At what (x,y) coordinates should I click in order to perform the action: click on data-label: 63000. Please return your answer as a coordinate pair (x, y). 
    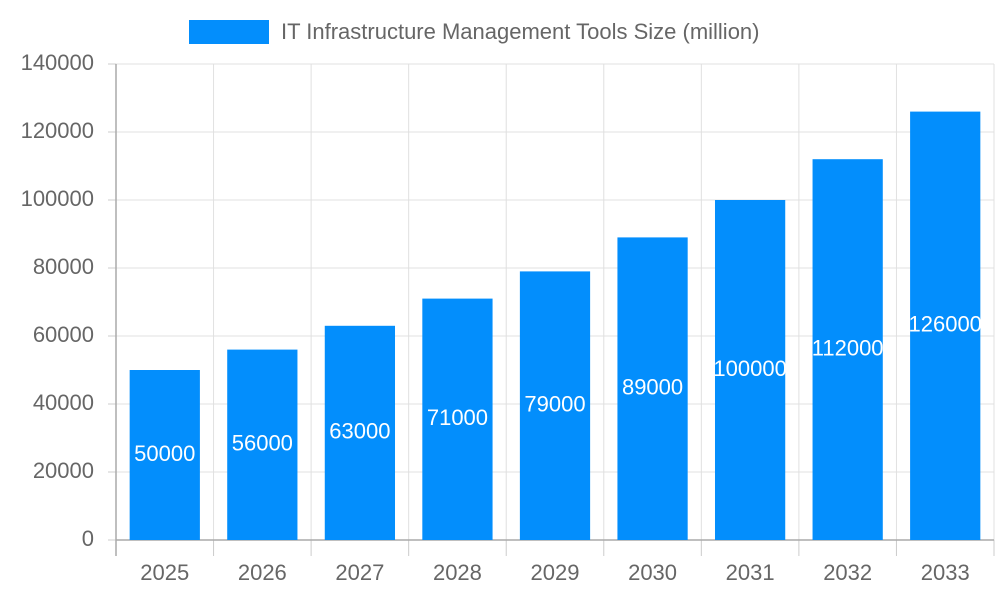
    Looking at the image, I should click on (359, 431).